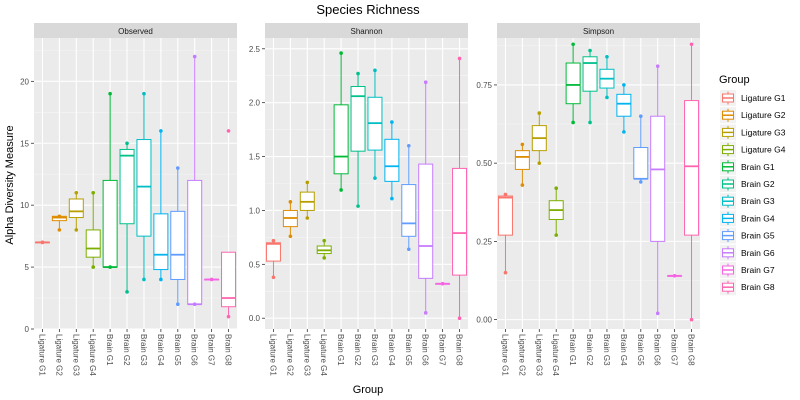 This screenshot has width=800, height=400. I want to click on legend-label: Ligature G1, so click(763, 98).